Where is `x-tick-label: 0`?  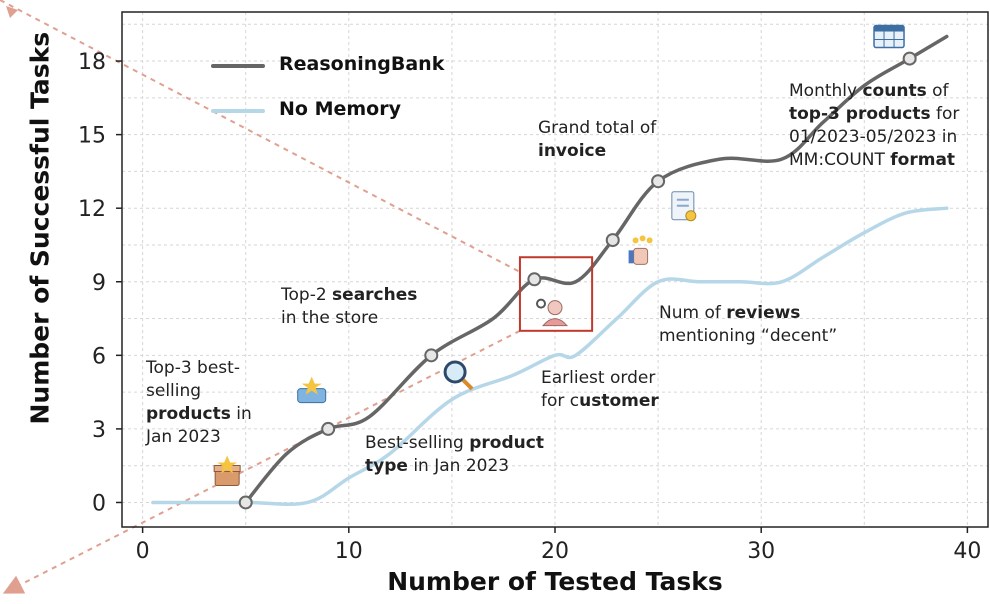
x-tick-label: 0 is located at coordinates (143, 551).